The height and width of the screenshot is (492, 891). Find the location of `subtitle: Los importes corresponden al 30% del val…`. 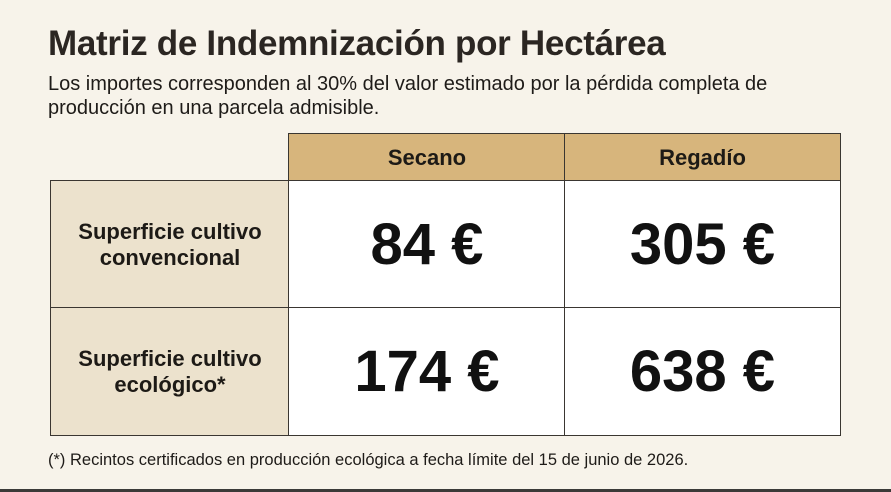

subtitle: Los importes corresponden al 30% del val… is located at coordinates (408, 96).